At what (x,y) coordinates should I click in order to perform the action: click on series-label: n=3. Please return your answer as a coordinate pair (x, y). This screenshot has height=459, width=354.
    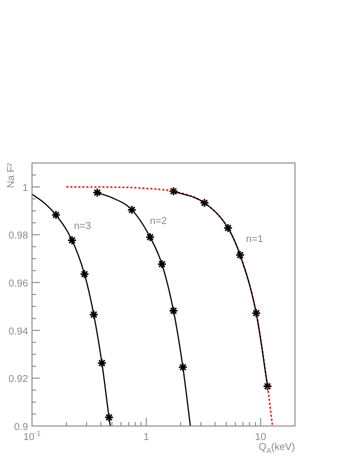
    Looking at the image, I should click on (83, 226).